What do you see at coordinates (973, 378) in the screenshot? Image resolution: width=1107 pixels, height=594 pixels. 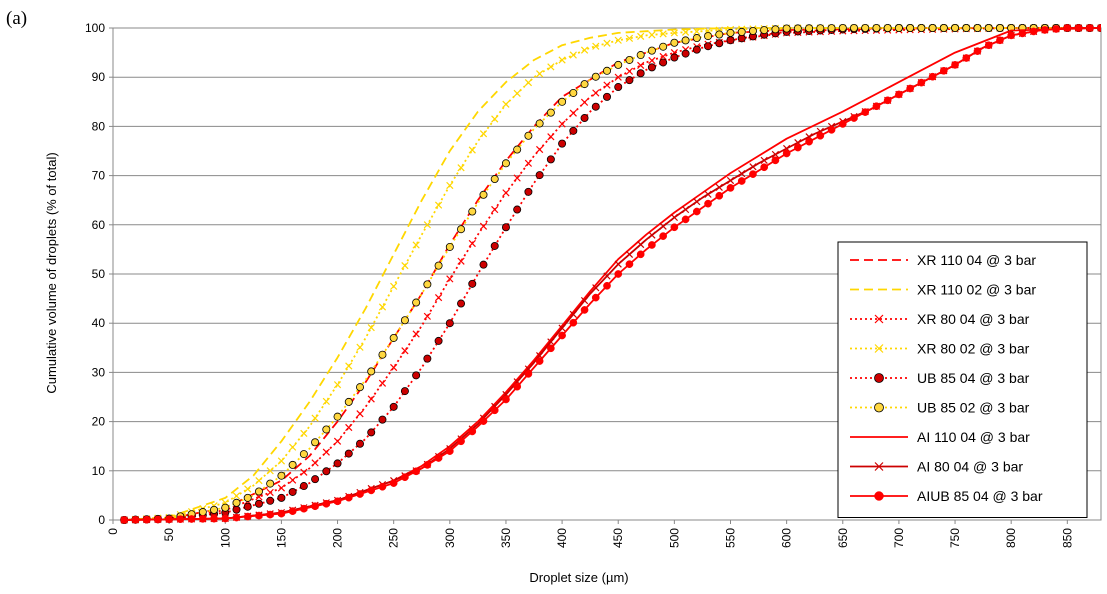 I see `legend-label: UB 85 04 @ 3 bar` at bounding box center [973, 378].